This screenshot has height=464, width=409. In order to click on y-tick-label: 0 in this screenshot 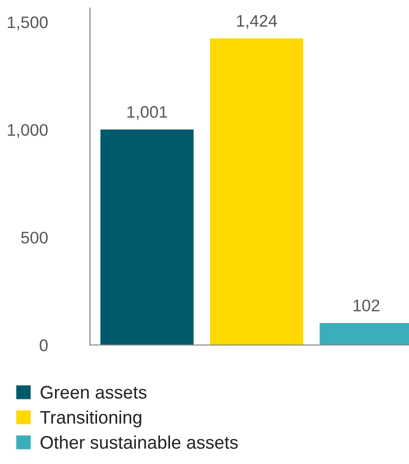, I will do `click(44, 345)`.